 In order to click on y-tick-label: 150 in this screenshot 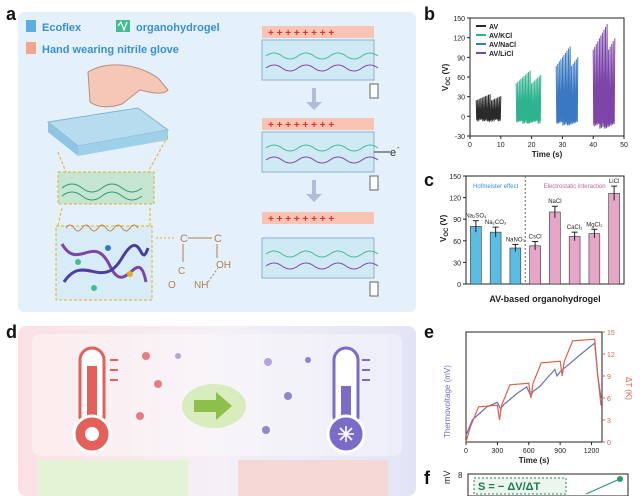, I will do `click(459, 19)`.